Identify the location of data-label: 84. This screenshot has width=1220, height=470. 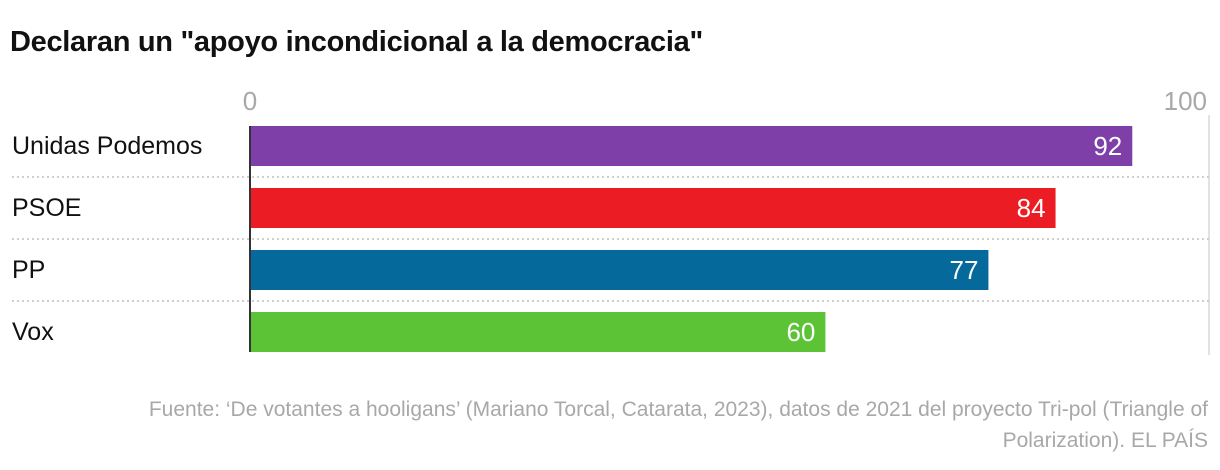
(1031, 208).